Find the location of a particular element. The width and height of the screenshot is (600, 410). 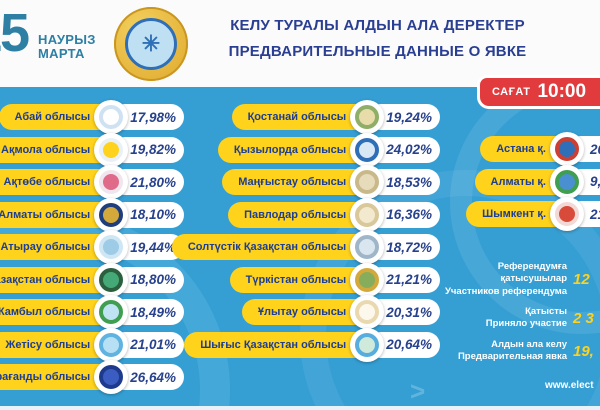

region-row: Батыс Қазақстан облысы 18,80% is located at coordinates (92, 279).